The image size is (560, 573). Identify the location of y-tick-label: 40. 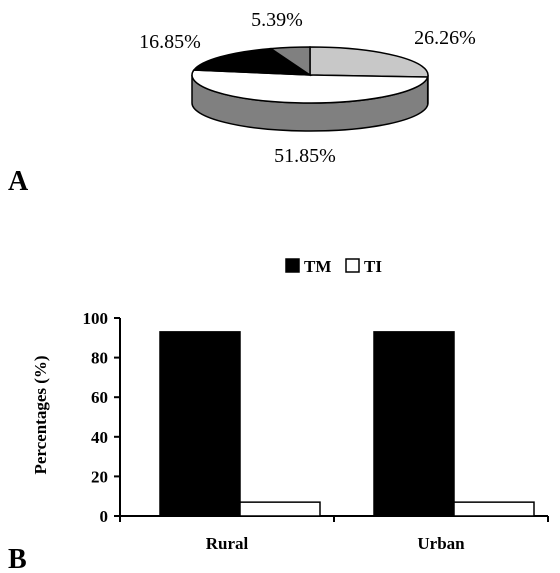
(99, 437).